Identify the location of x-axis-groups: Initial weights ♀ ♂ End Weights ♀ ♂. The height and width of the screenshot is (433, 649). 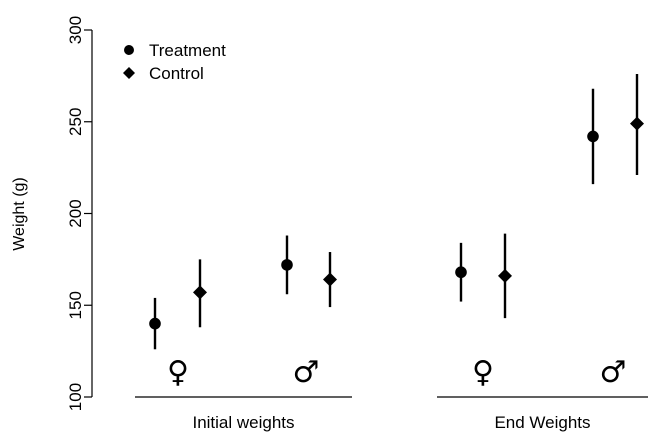
(391, 393).